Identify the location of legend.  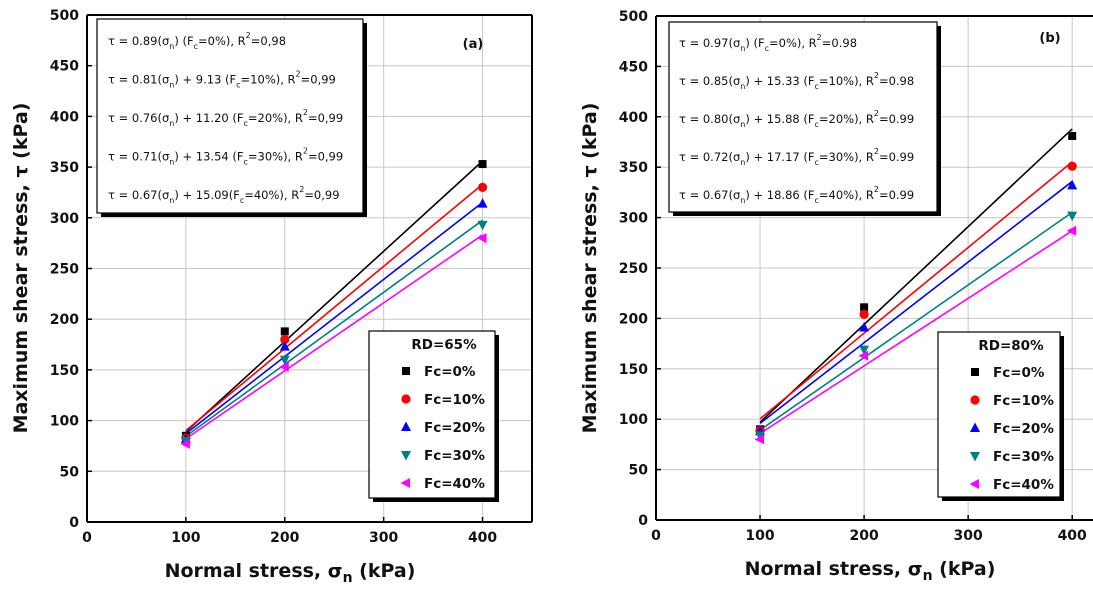
(999, 414).